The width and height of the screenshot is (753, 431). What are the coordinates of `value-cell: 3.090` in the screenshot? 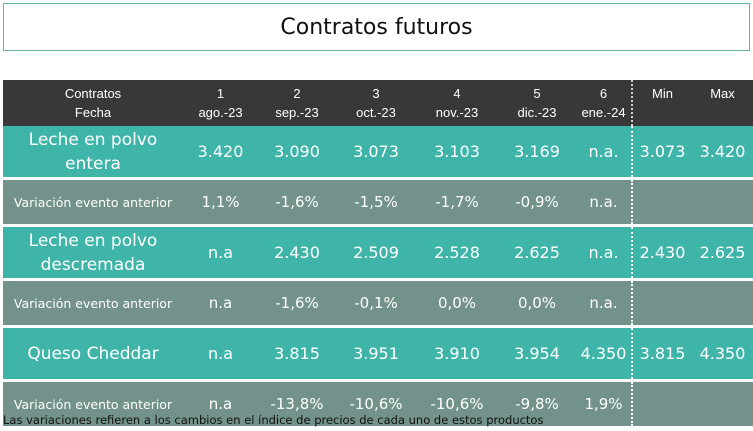 It's located at (297, 151).